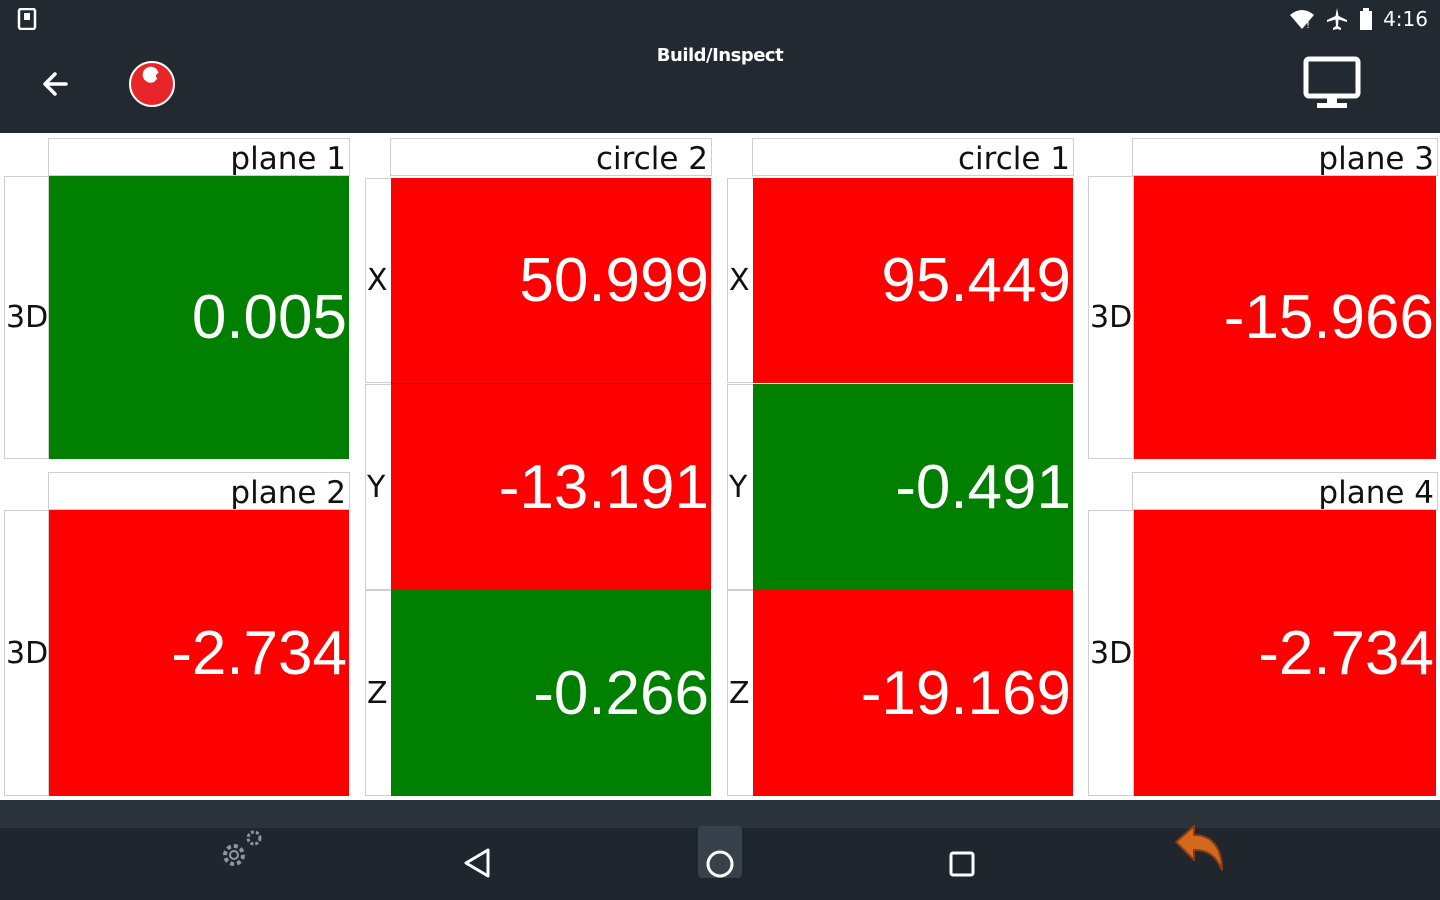 The width and height of the screenshot is (1440, 900). I want to click on feature-name: plane 3, so click(1285, 157).